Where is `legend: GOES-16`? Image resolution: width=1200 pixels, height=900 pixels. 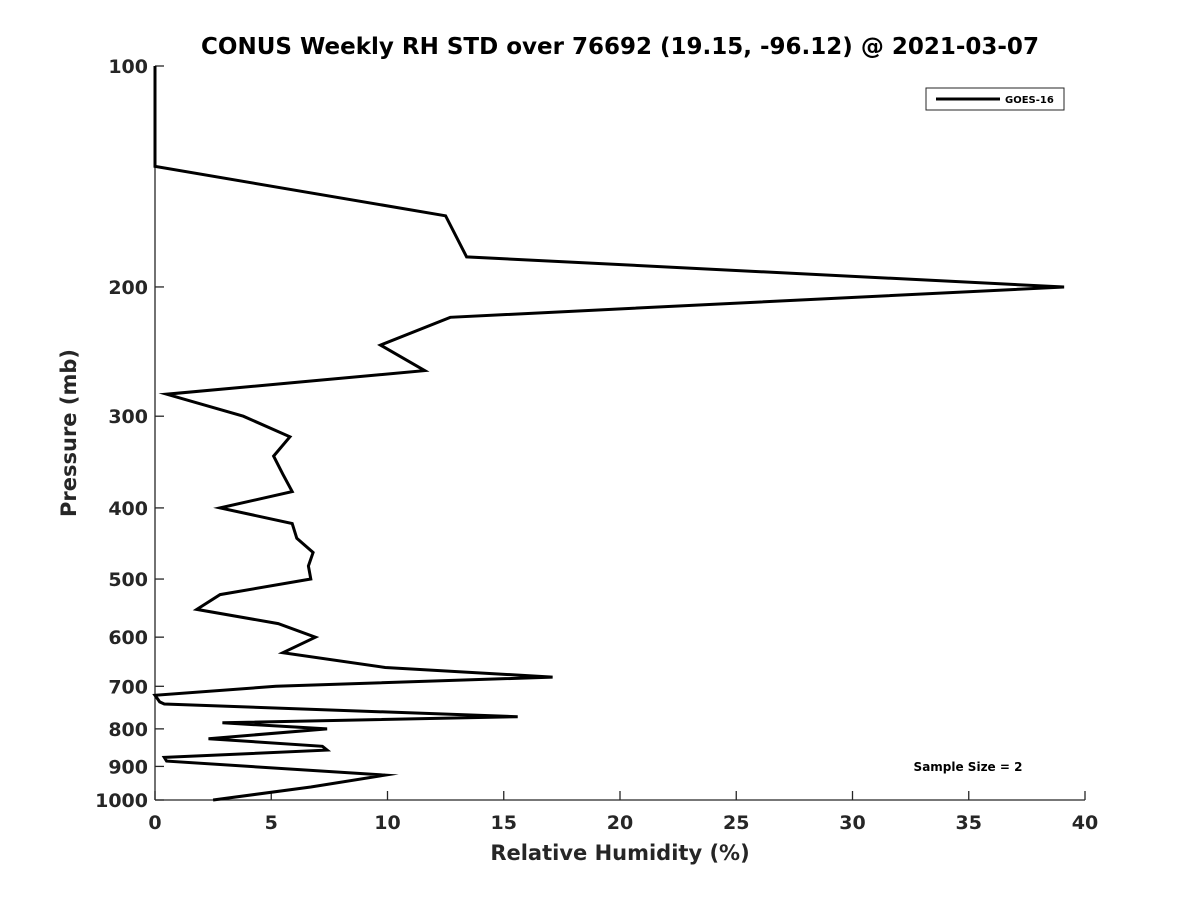
legend: GOES-16 is located at coordinates (995, 99).